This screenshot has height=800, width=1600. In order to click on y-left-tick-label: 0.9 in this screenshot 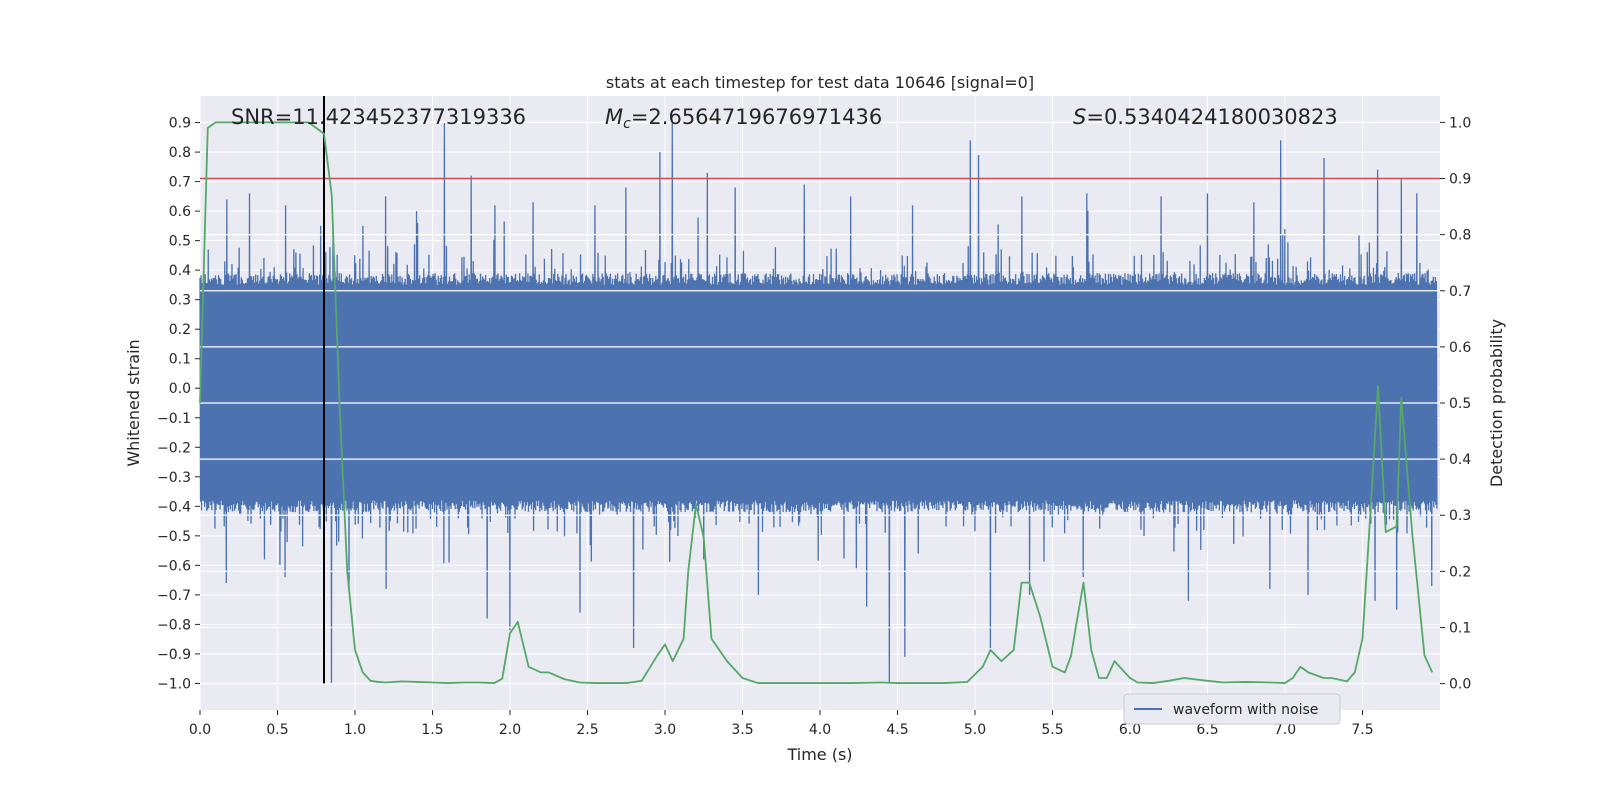, I will do `click(180, 124)`.